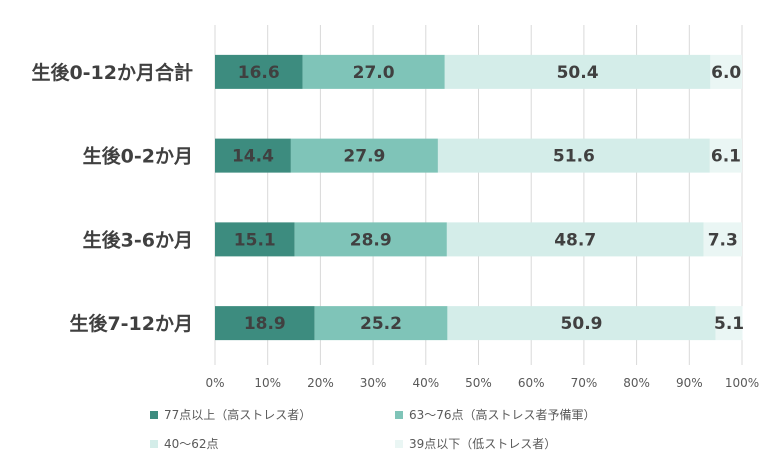  Describe the element at coordinates (742, 383) in the screenshot. I see `x-tick-label: 100%` at that location.